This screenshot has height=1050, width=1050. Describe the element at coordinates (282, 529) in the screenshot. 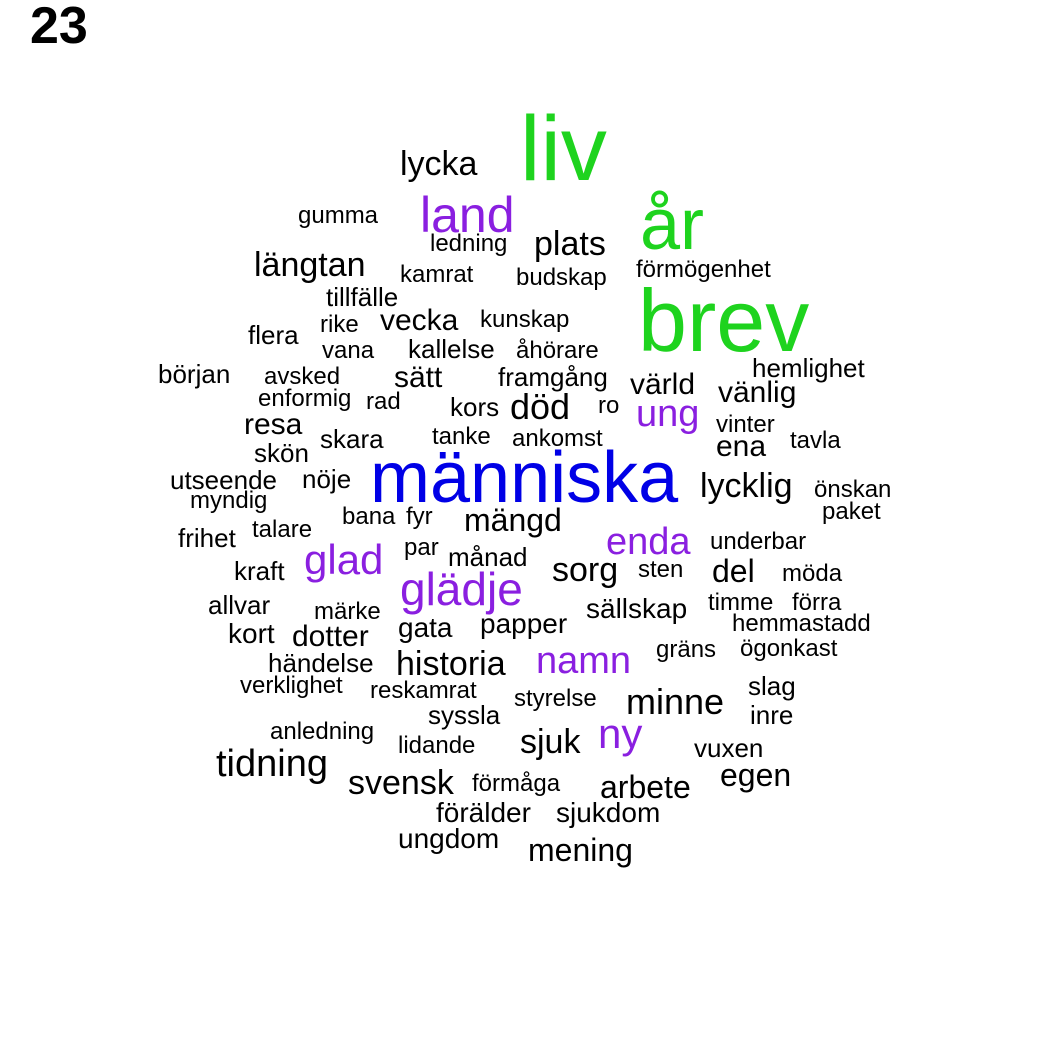

I see `word-talare: talare` at that location.